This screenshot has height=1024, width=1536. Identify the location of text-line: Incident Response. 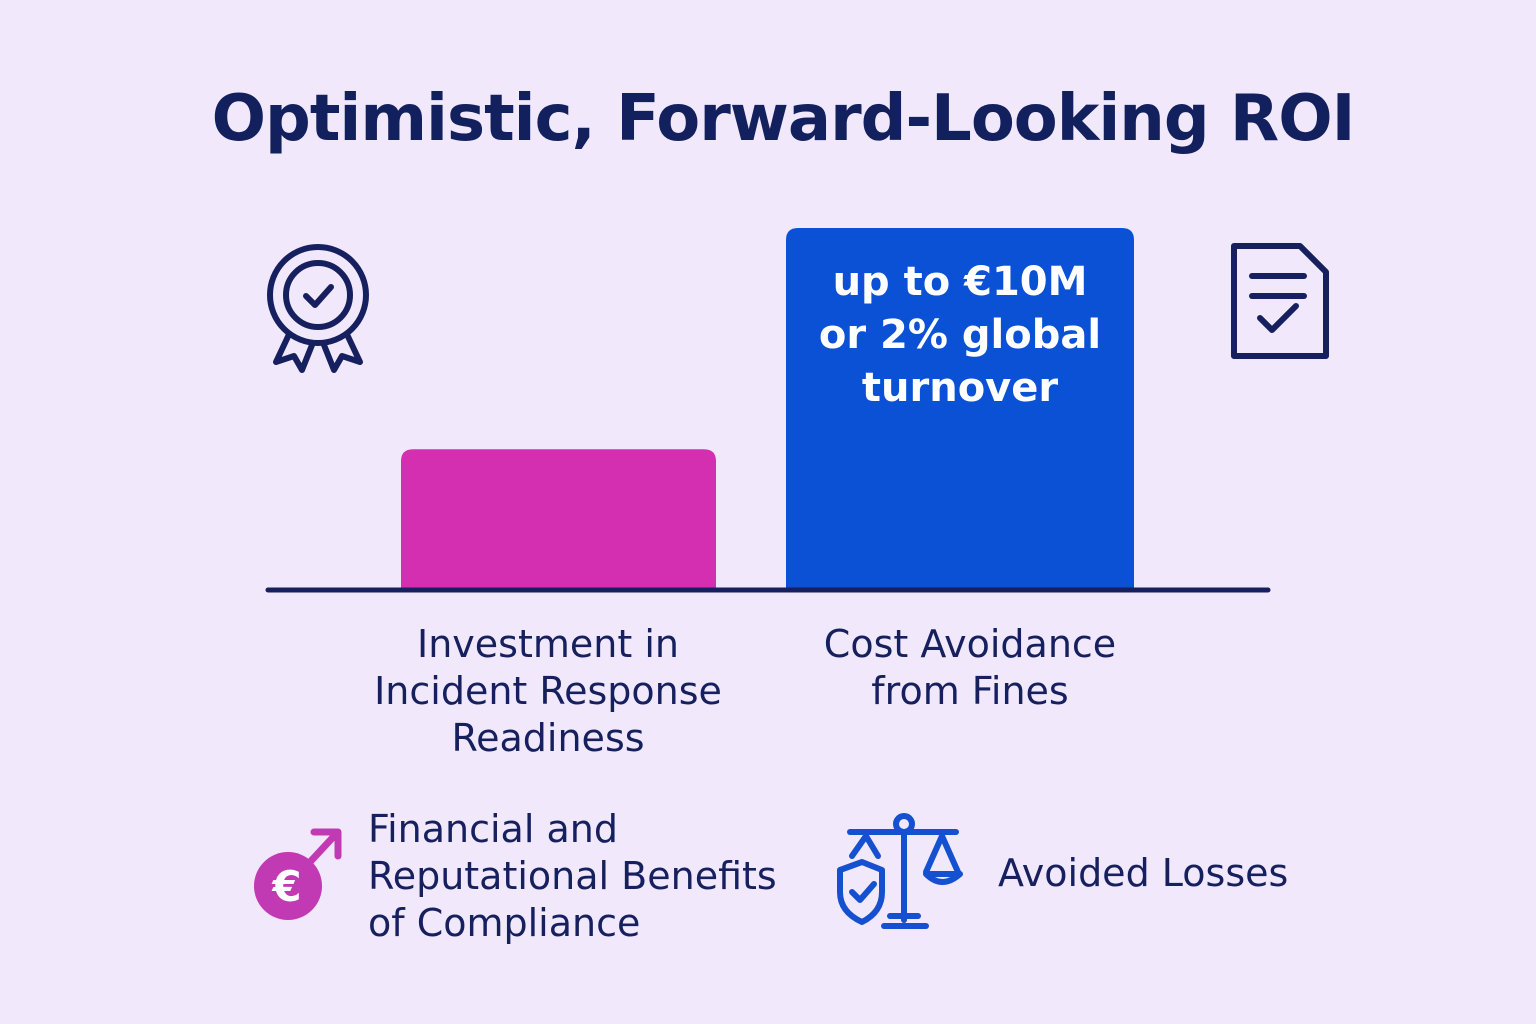
(548, 691).